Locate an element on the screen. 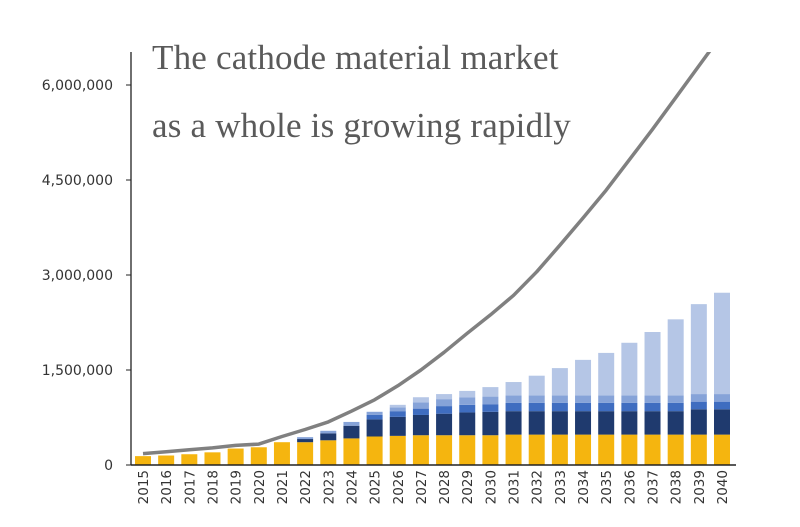 This screenshot has width=800, height=527. x-tick-label: 2027 is located at coordinates (422, 487).